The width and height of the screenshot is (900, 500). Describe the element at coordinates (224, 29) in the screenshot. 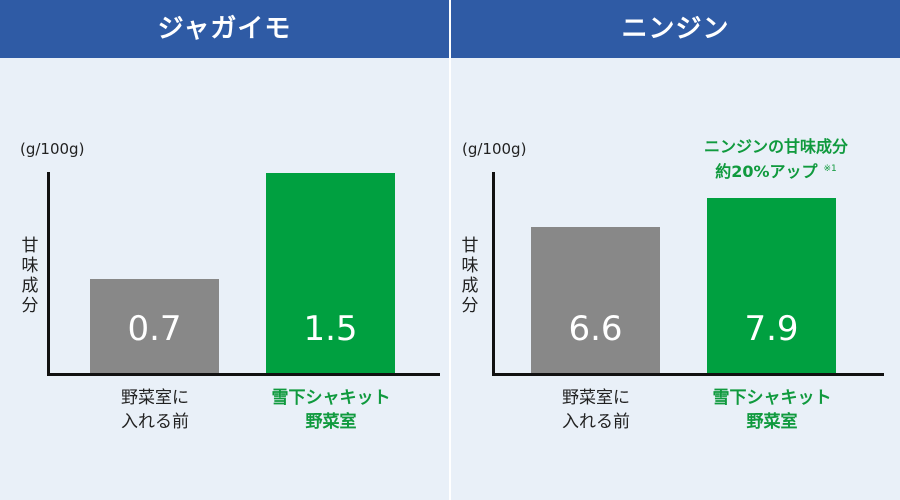

I see `panel-title: ジャガイモ` at that location.